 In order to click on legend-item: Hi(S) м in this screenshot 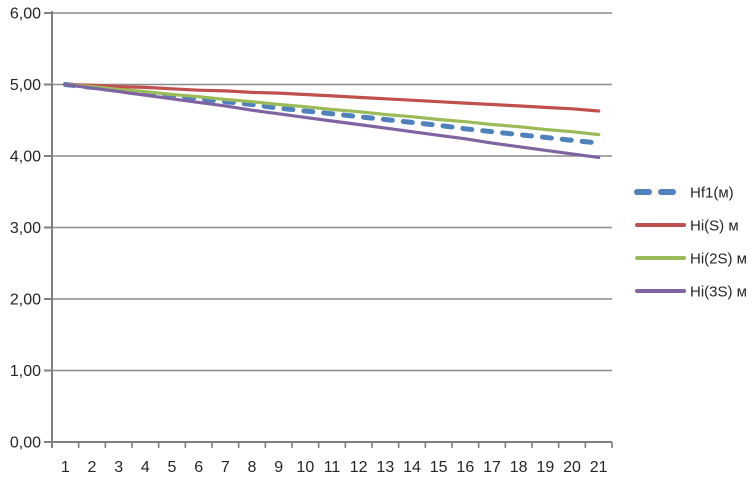, I will do `click(687, 226)`.